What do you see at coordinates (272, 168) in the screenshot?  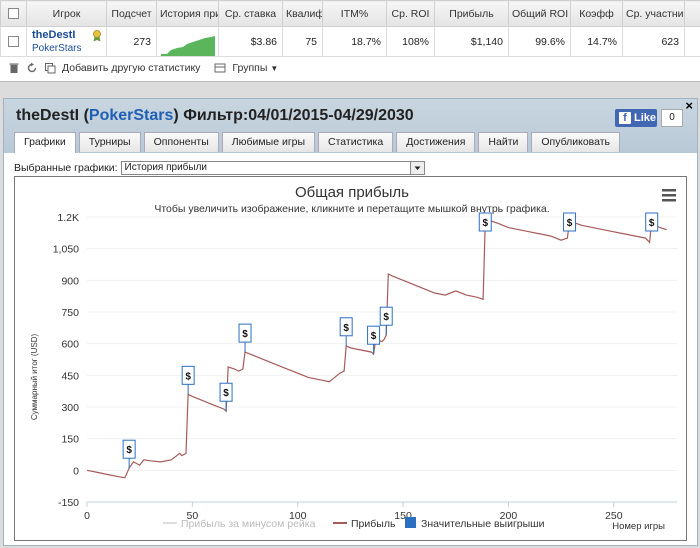 I see `graph-select: История прибыли` at bounding box center [272, 168].